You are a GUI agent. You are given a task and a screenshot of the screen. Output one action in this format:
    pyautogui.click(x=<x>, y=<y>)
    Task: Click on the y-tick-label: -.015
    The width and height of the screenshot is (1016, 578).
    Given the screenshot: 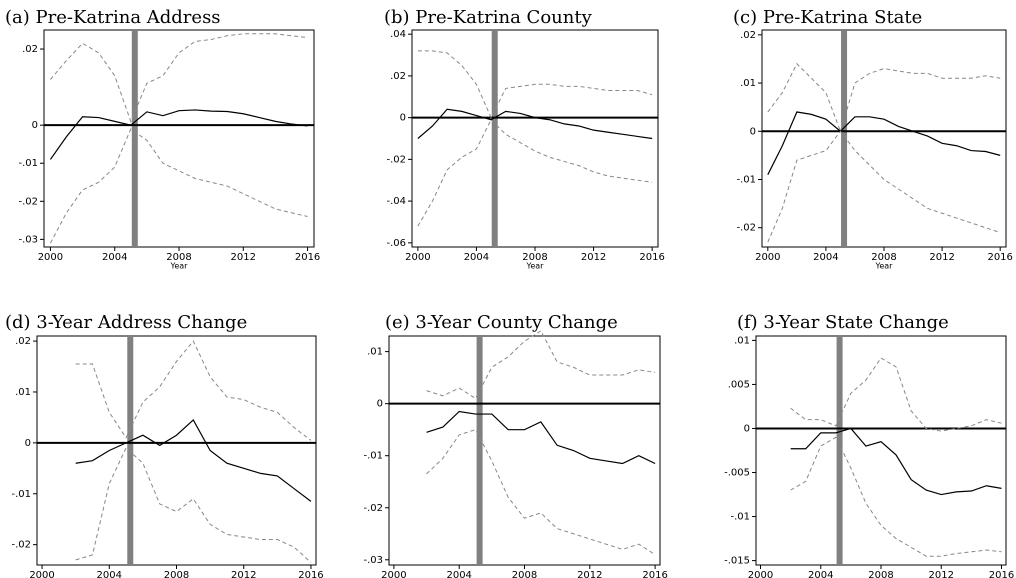 What is the action you would take?
    pyautogui.click(x=737, y=561)
    